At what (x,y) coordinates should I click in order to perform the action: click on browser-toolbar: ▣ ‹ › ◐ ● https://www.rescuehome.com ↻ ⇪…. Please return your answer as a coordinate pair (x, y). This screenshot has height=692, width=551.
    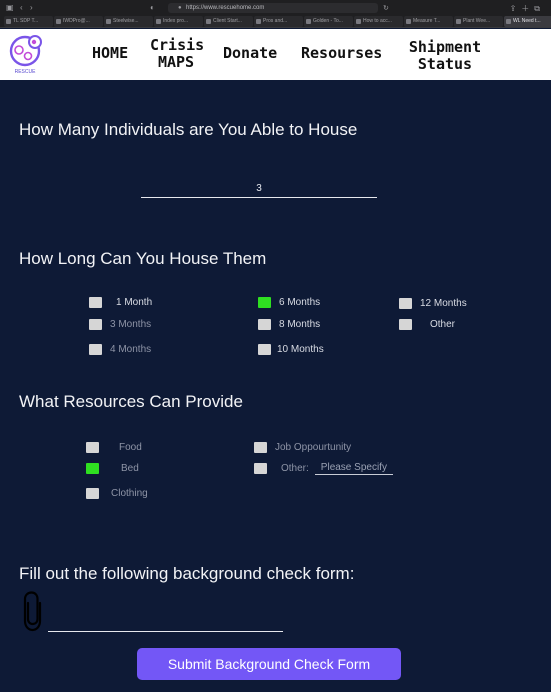
    Looking at the image, I should click on (275, 7).